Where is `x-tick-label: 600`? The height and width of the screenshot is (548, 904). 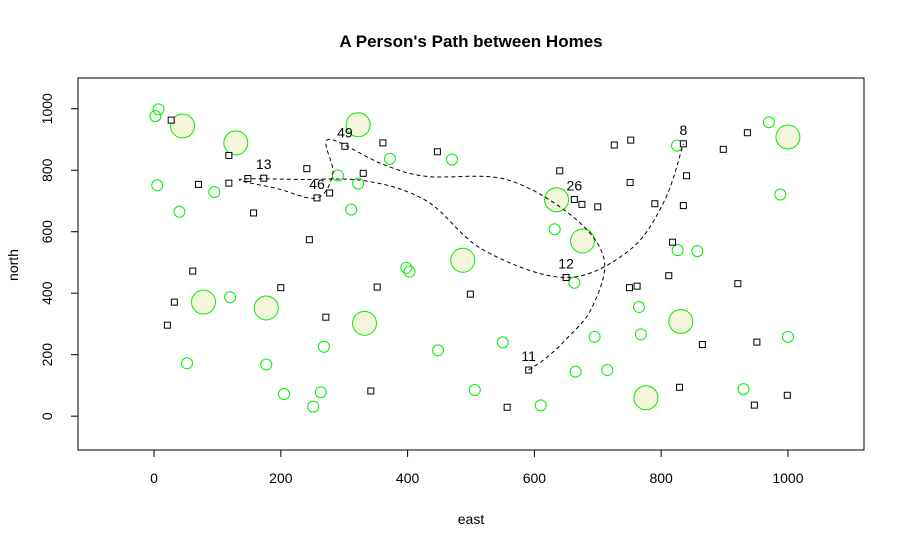 x-tick-label: 600 is located at coordinates (535, 478).